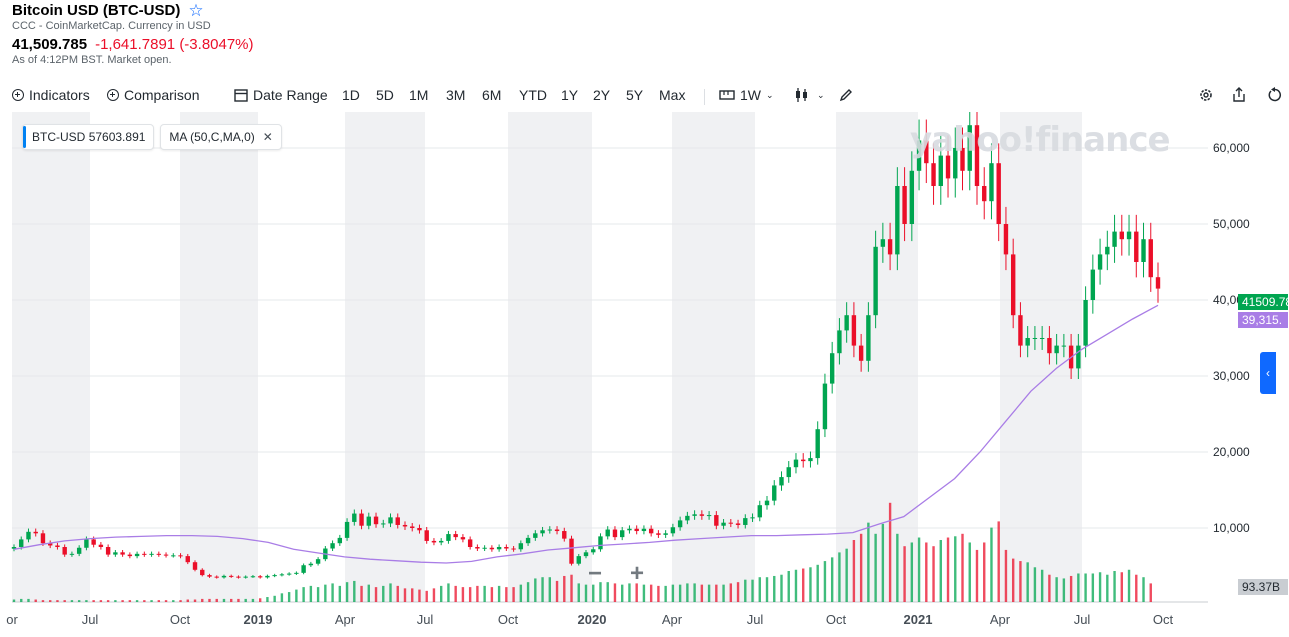 This screenshot has height=637, width=1289. What do you see at coordinates (636, 573) in the screenshot?
I see `zoom-in-button: +` at bounding box center [636, 573].